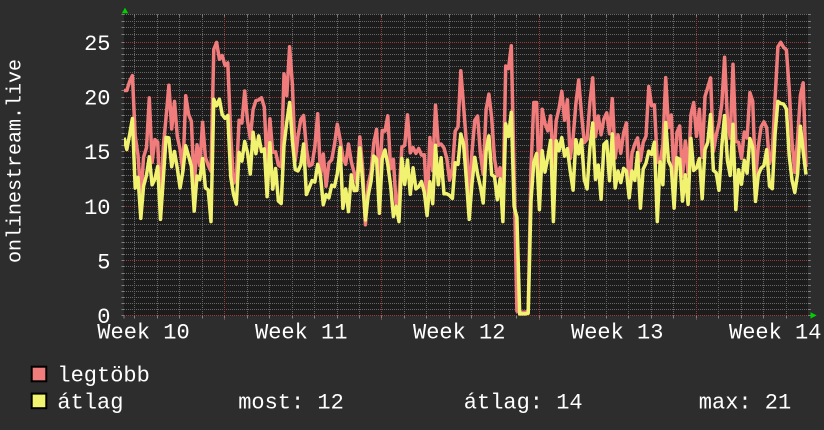 Image resolution: width=824 pixels, height=430 pixels. I want to click on svg-text: átlag, so click(90, 403).